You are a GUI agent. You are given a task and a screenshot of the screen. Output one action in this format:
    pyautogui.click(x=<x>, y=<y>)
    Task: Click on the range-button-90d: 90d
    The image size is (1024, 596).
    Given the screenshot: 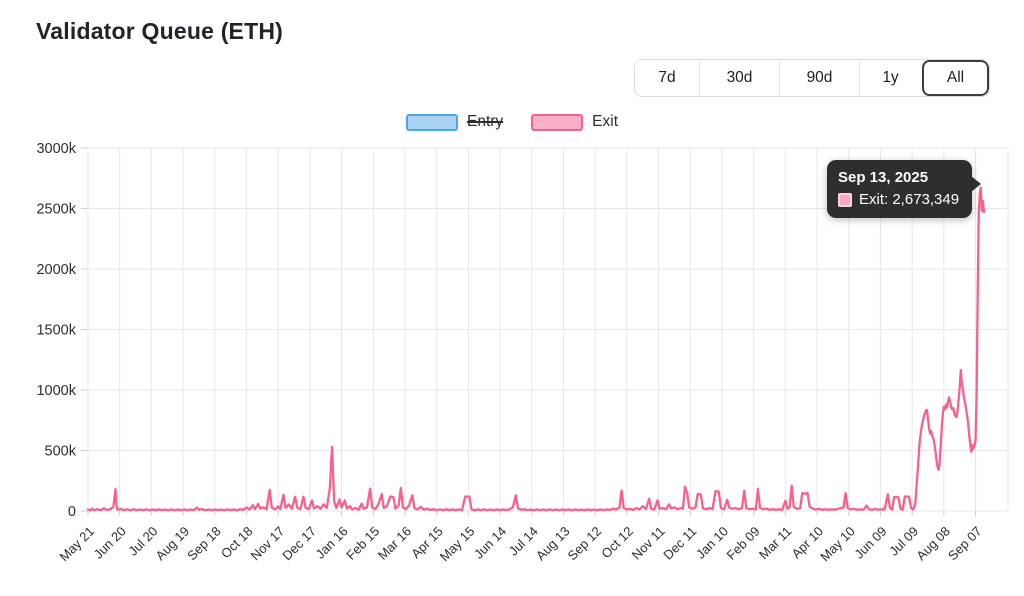 What is the action you would take?
    pyautogui.click(x=819, y=78)
    